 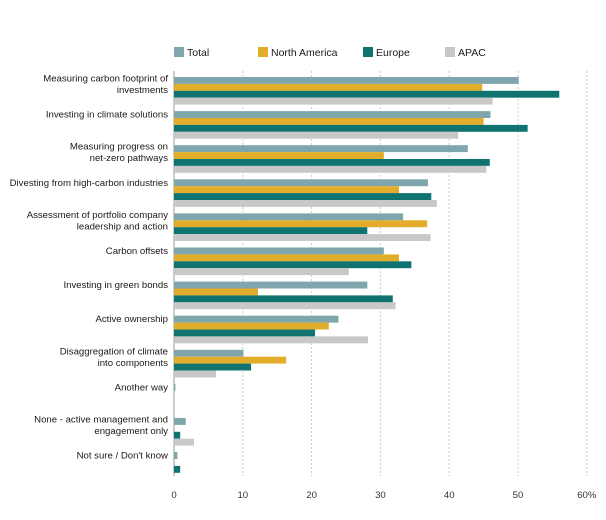 What do you see at coordinates (105, 85) in the screenshot?
I see `category-label: Measuring carbon footprint of investments` at bounding box center [105, 85].